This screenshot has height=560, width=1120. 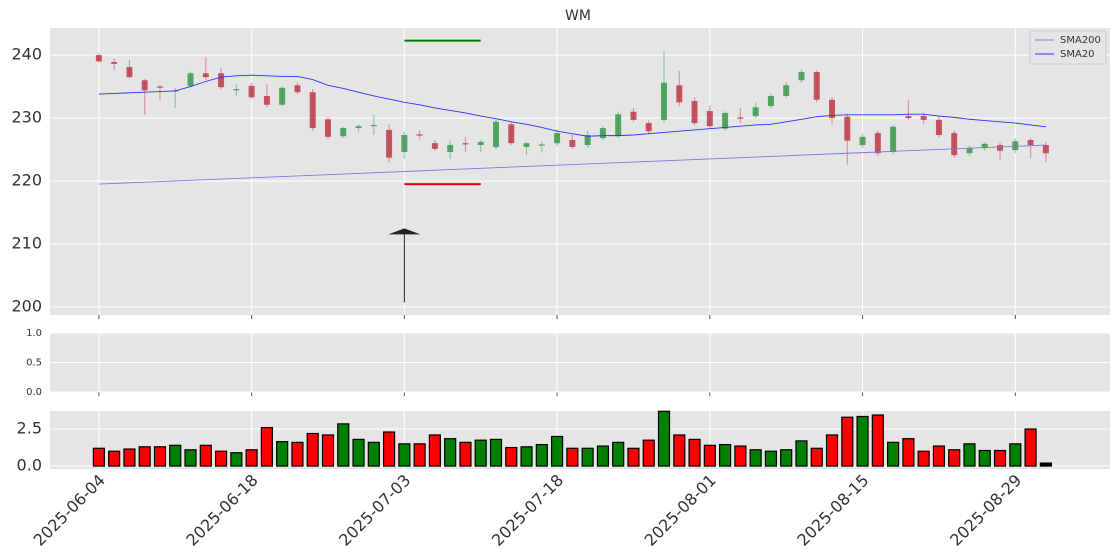 What do you see at coordinates (832, 510) in the screenshot?
I see `x-tick-label: 2025-08-15` at bounding box center [832, 510].